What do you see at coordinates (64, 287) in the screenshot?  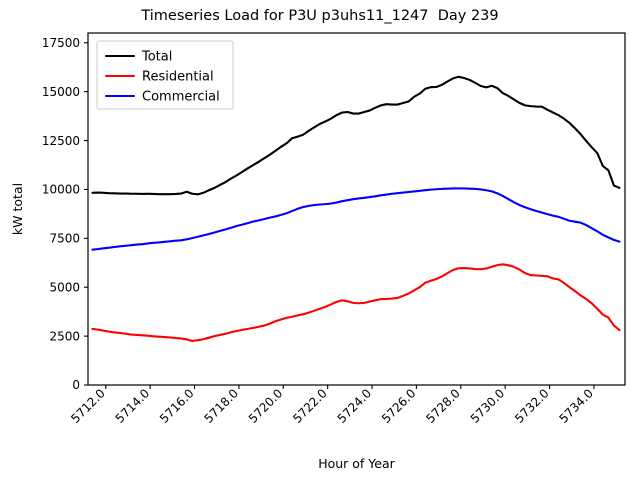 I see `y-tick-label: 5000` at bounding box center [64, 287].